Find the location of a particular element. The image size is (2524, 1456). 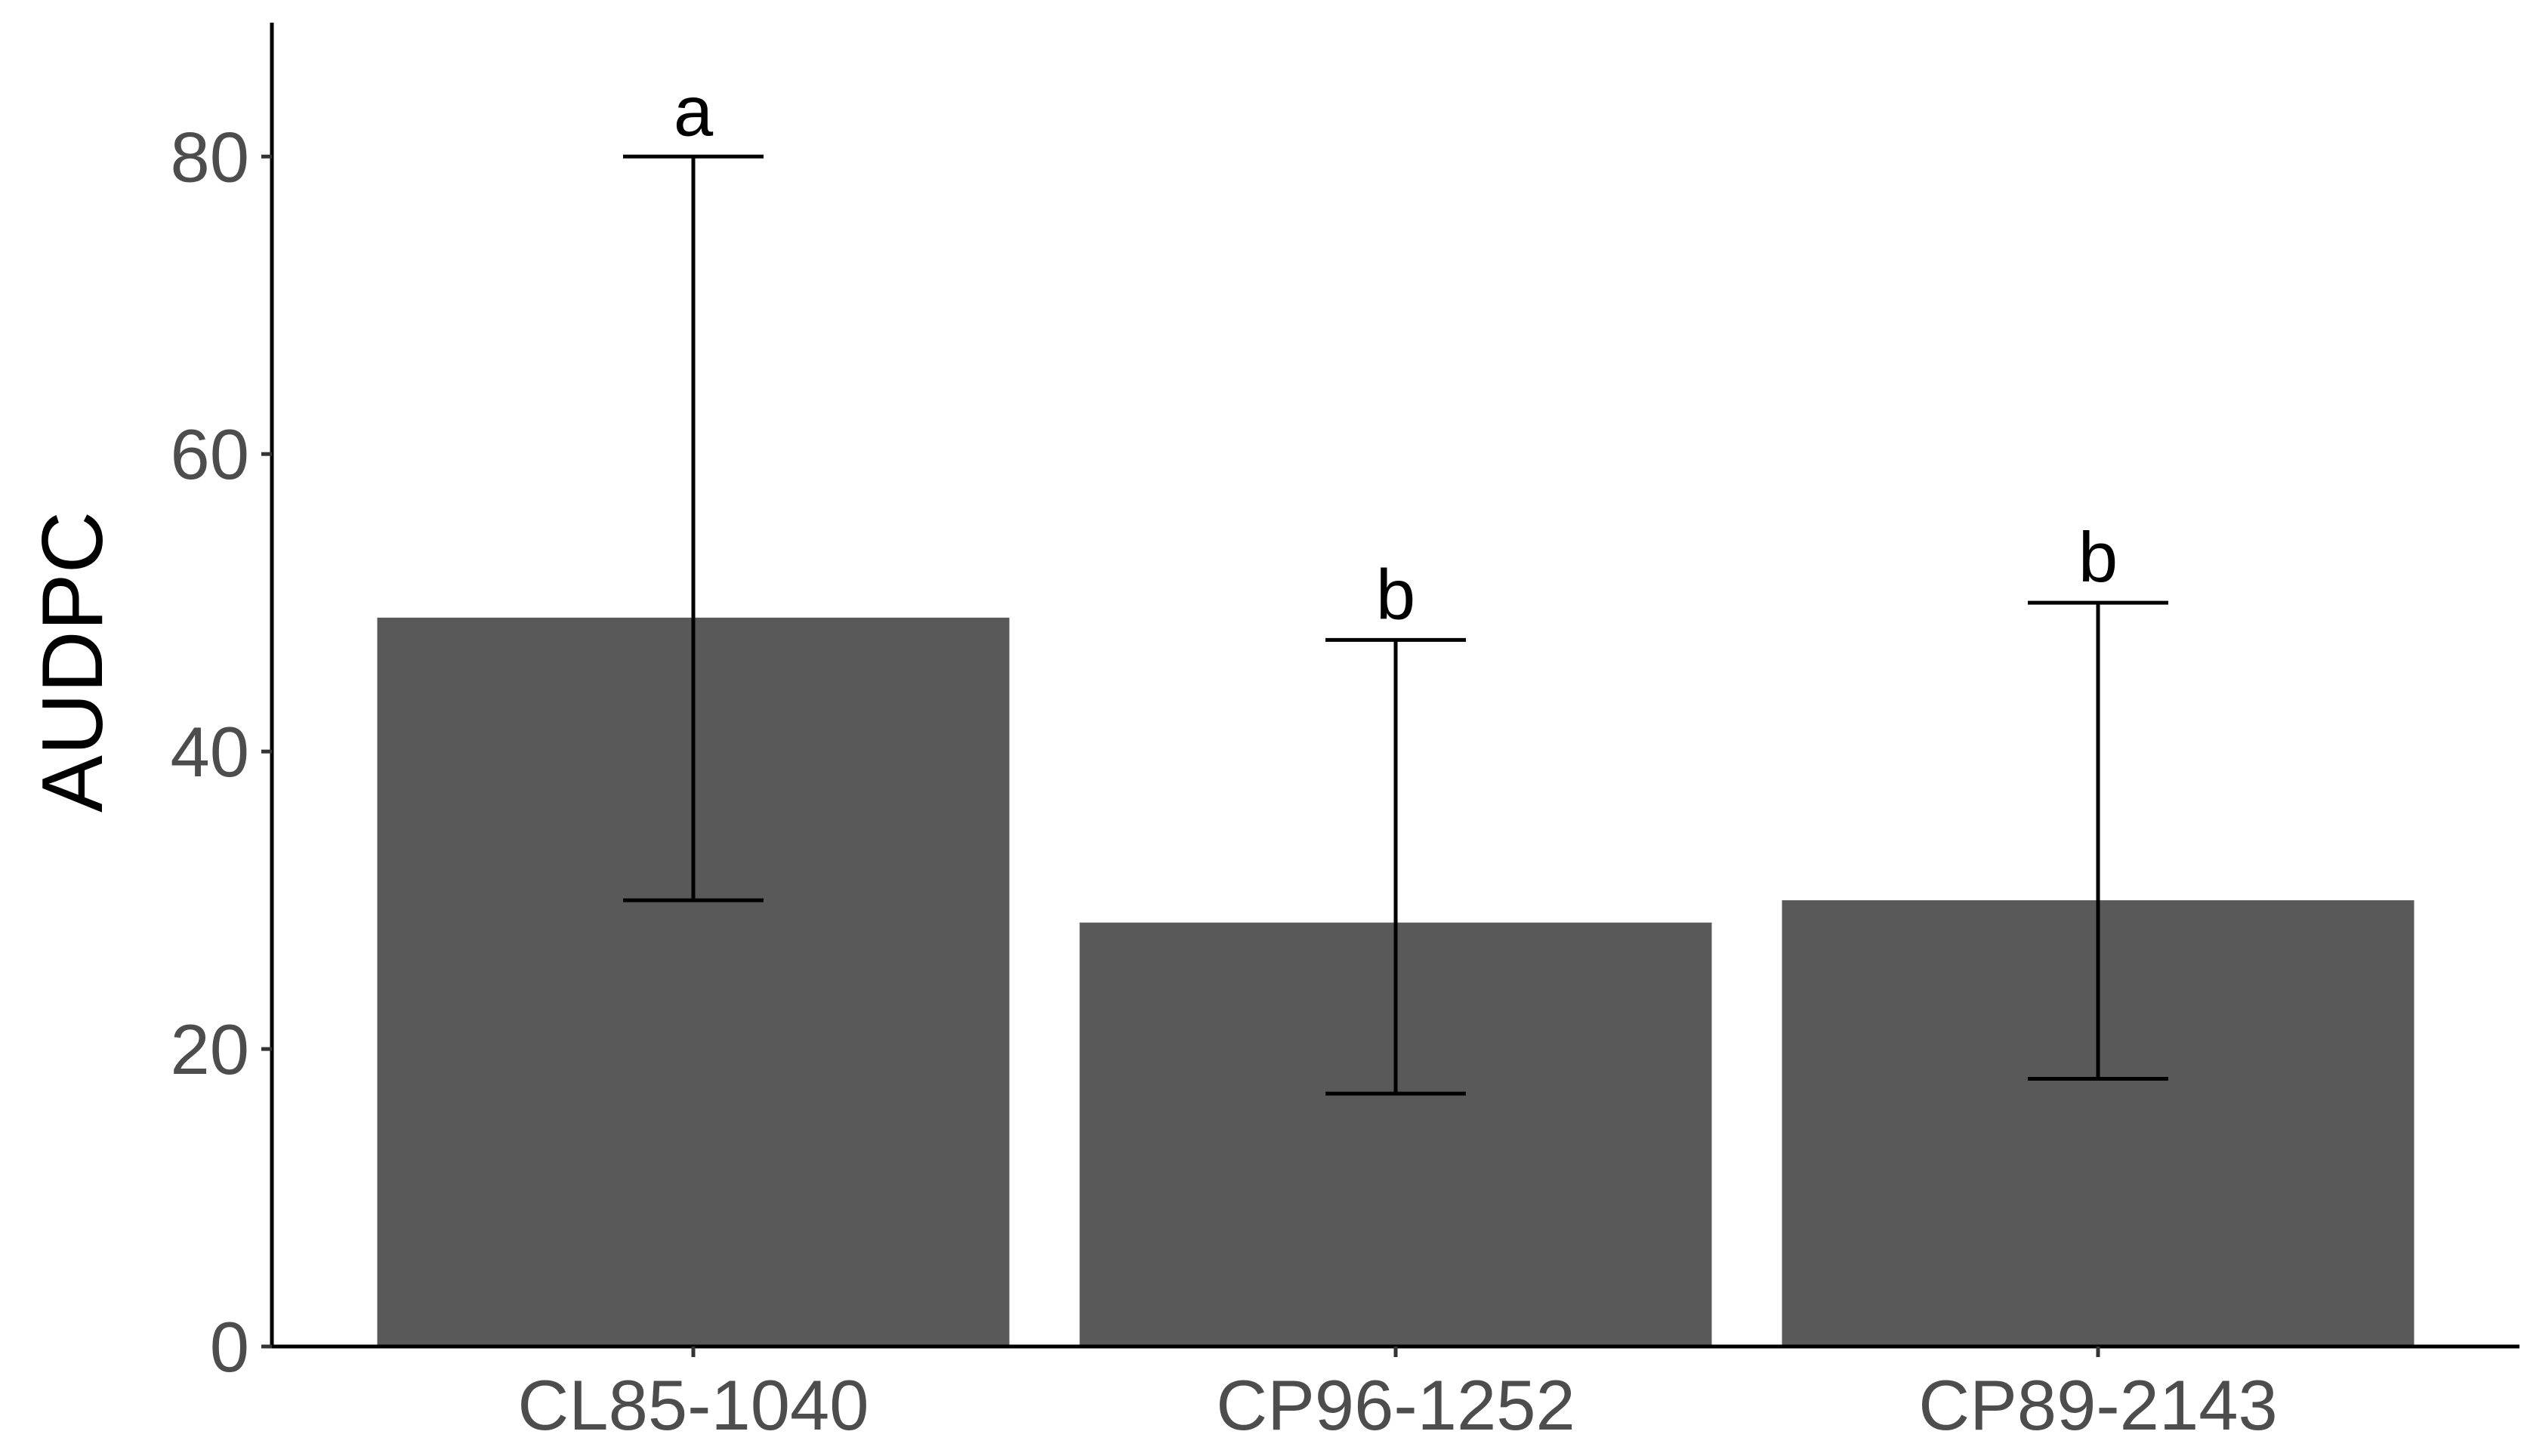

x-ticks: CL85-1040 CP96-1252 CP89-2143 is located at coordinates (1397, 1395).